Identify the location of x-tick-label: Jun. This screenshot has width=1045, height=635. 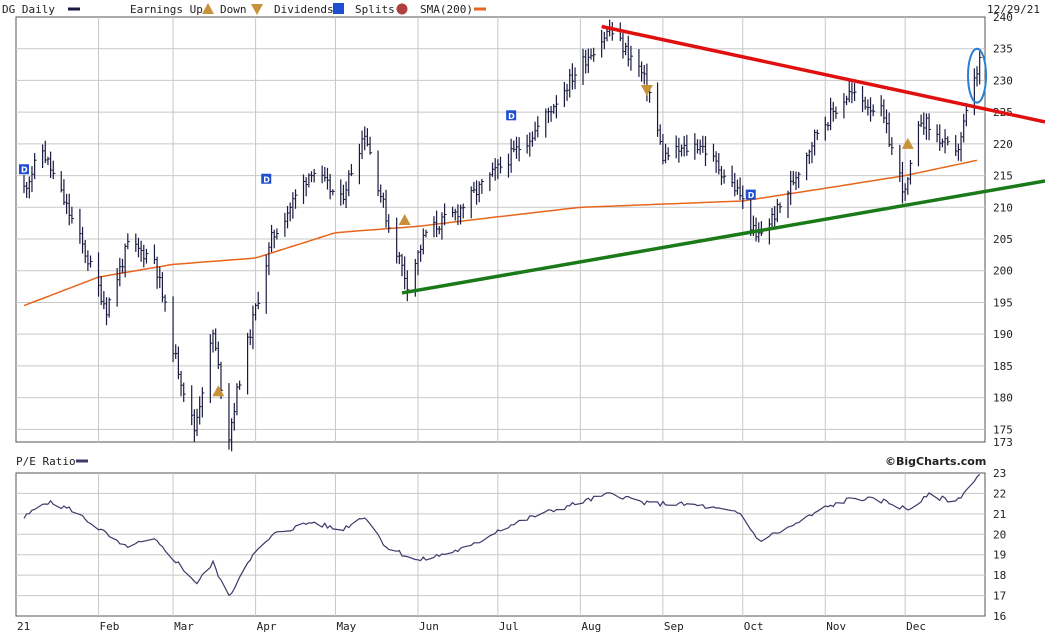
(429, 626).